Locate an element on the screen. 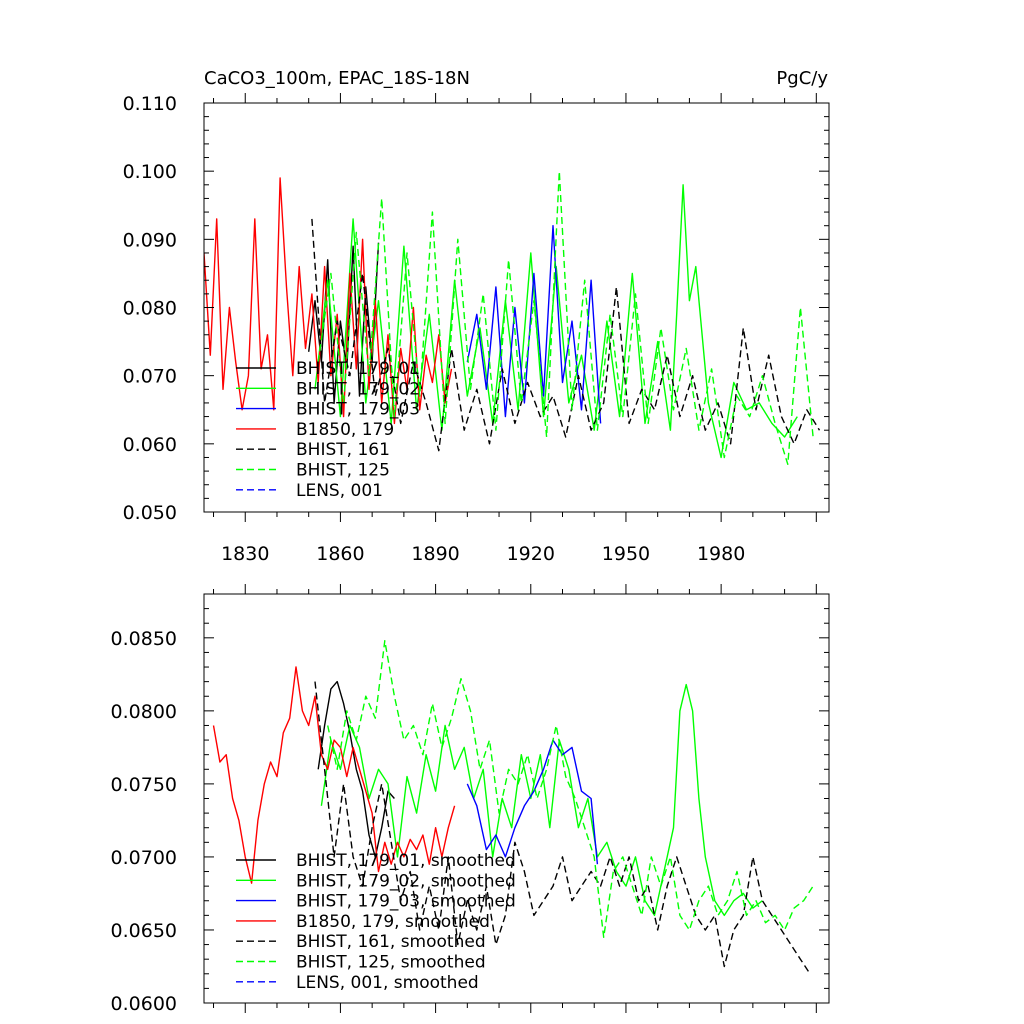  chart-1-legend-label: BHIST, 179_01 is located at coordinates (358, 369).